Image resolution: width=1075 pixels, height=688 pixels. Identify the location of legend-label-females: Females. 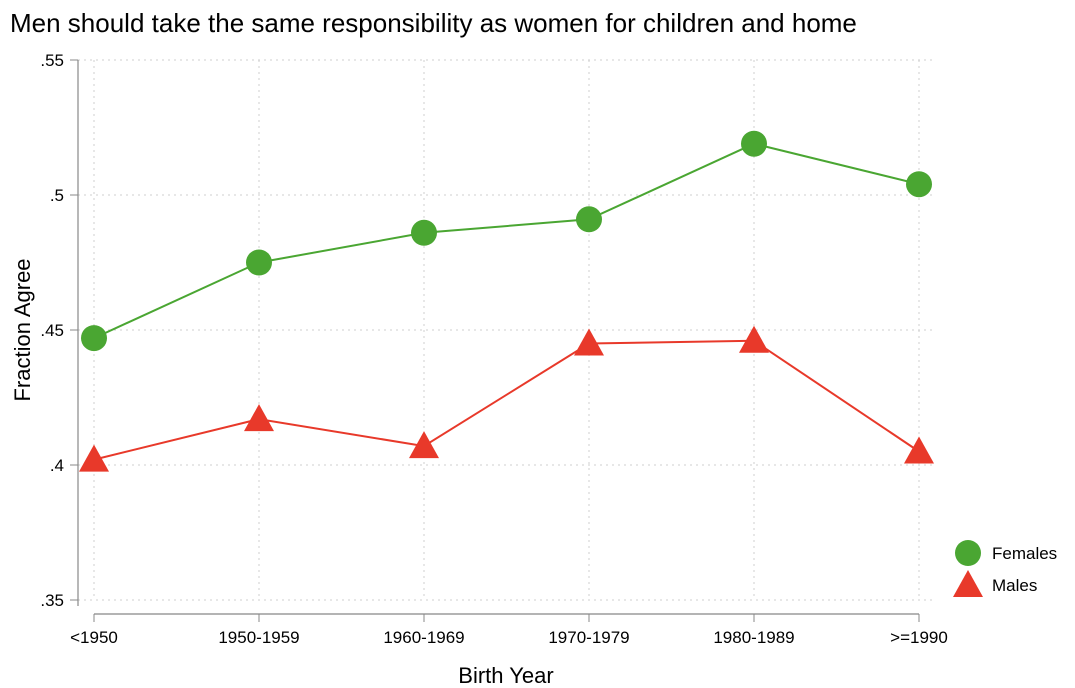
(1024, 553).